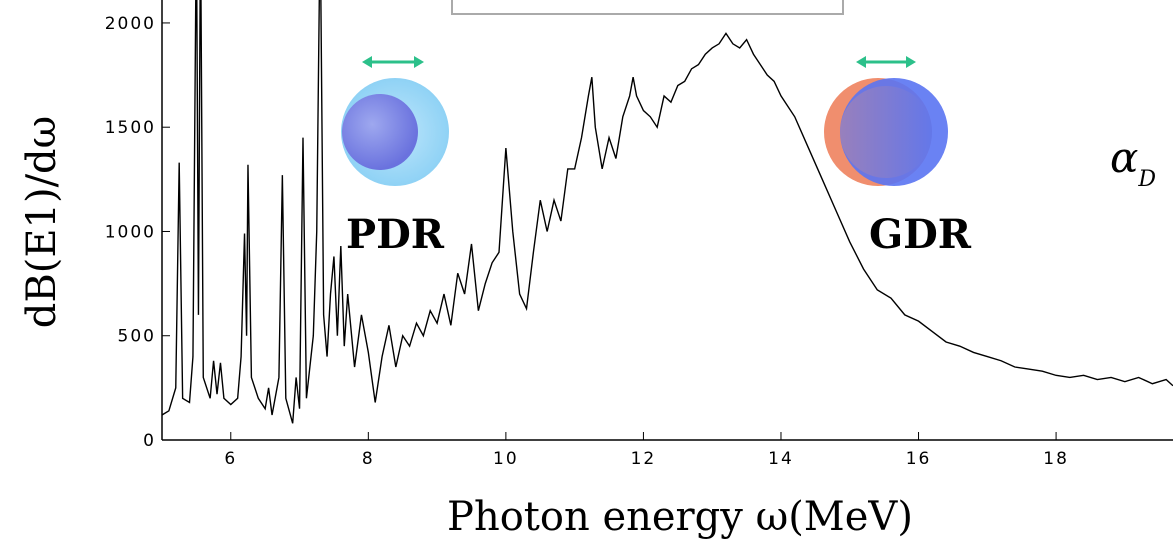 The width and height of the screenshot is (1173, 548). What do you see at coordinates (781, 459) in the screenshot?
I see `x-tick-label: 14` at bounding box center [781, 459].